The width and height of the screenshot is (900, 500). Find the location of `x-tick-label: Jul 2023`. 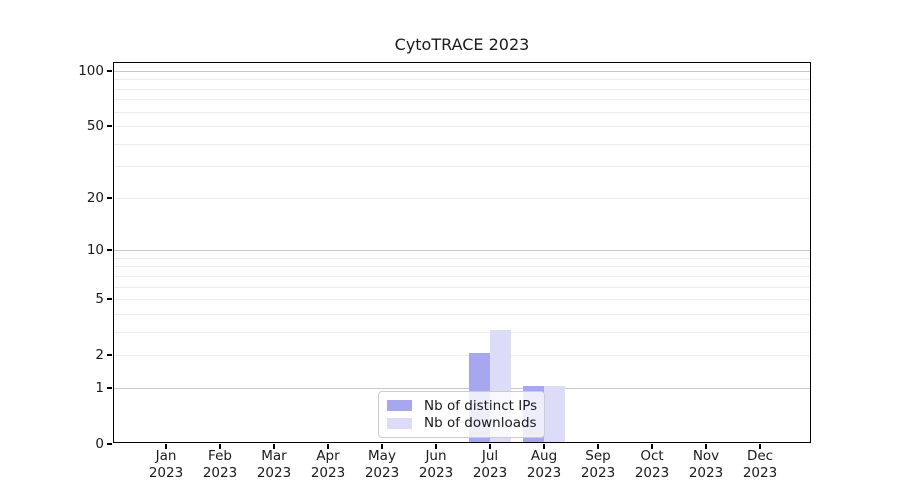

x-tick-label: Jul 2023 is located at coordinates (490, 464).